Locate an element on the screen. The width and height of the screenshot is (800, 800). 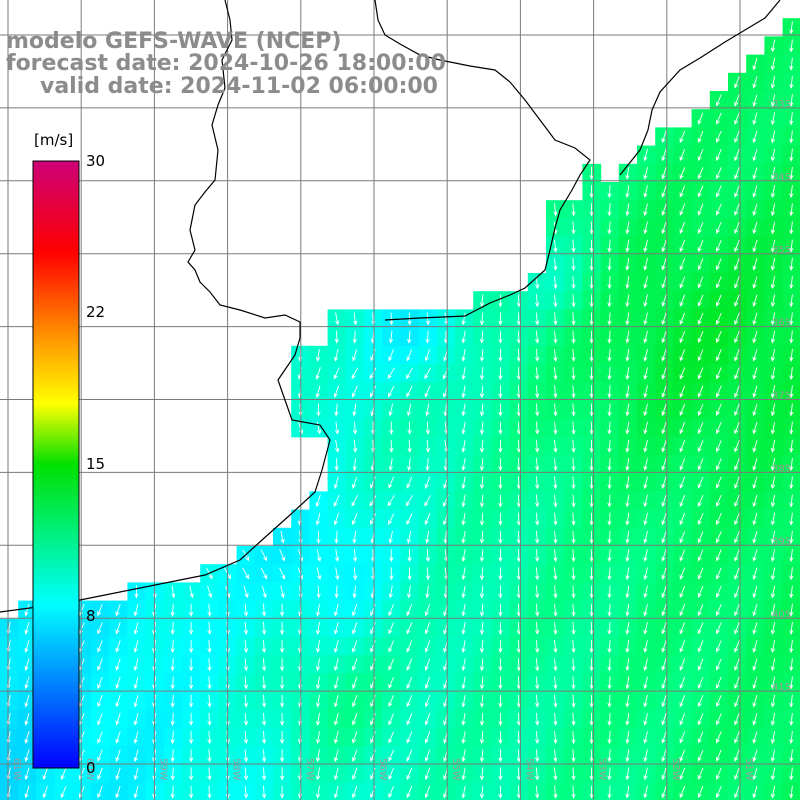
lat-label: 41S is located at coordinates (781, 687).